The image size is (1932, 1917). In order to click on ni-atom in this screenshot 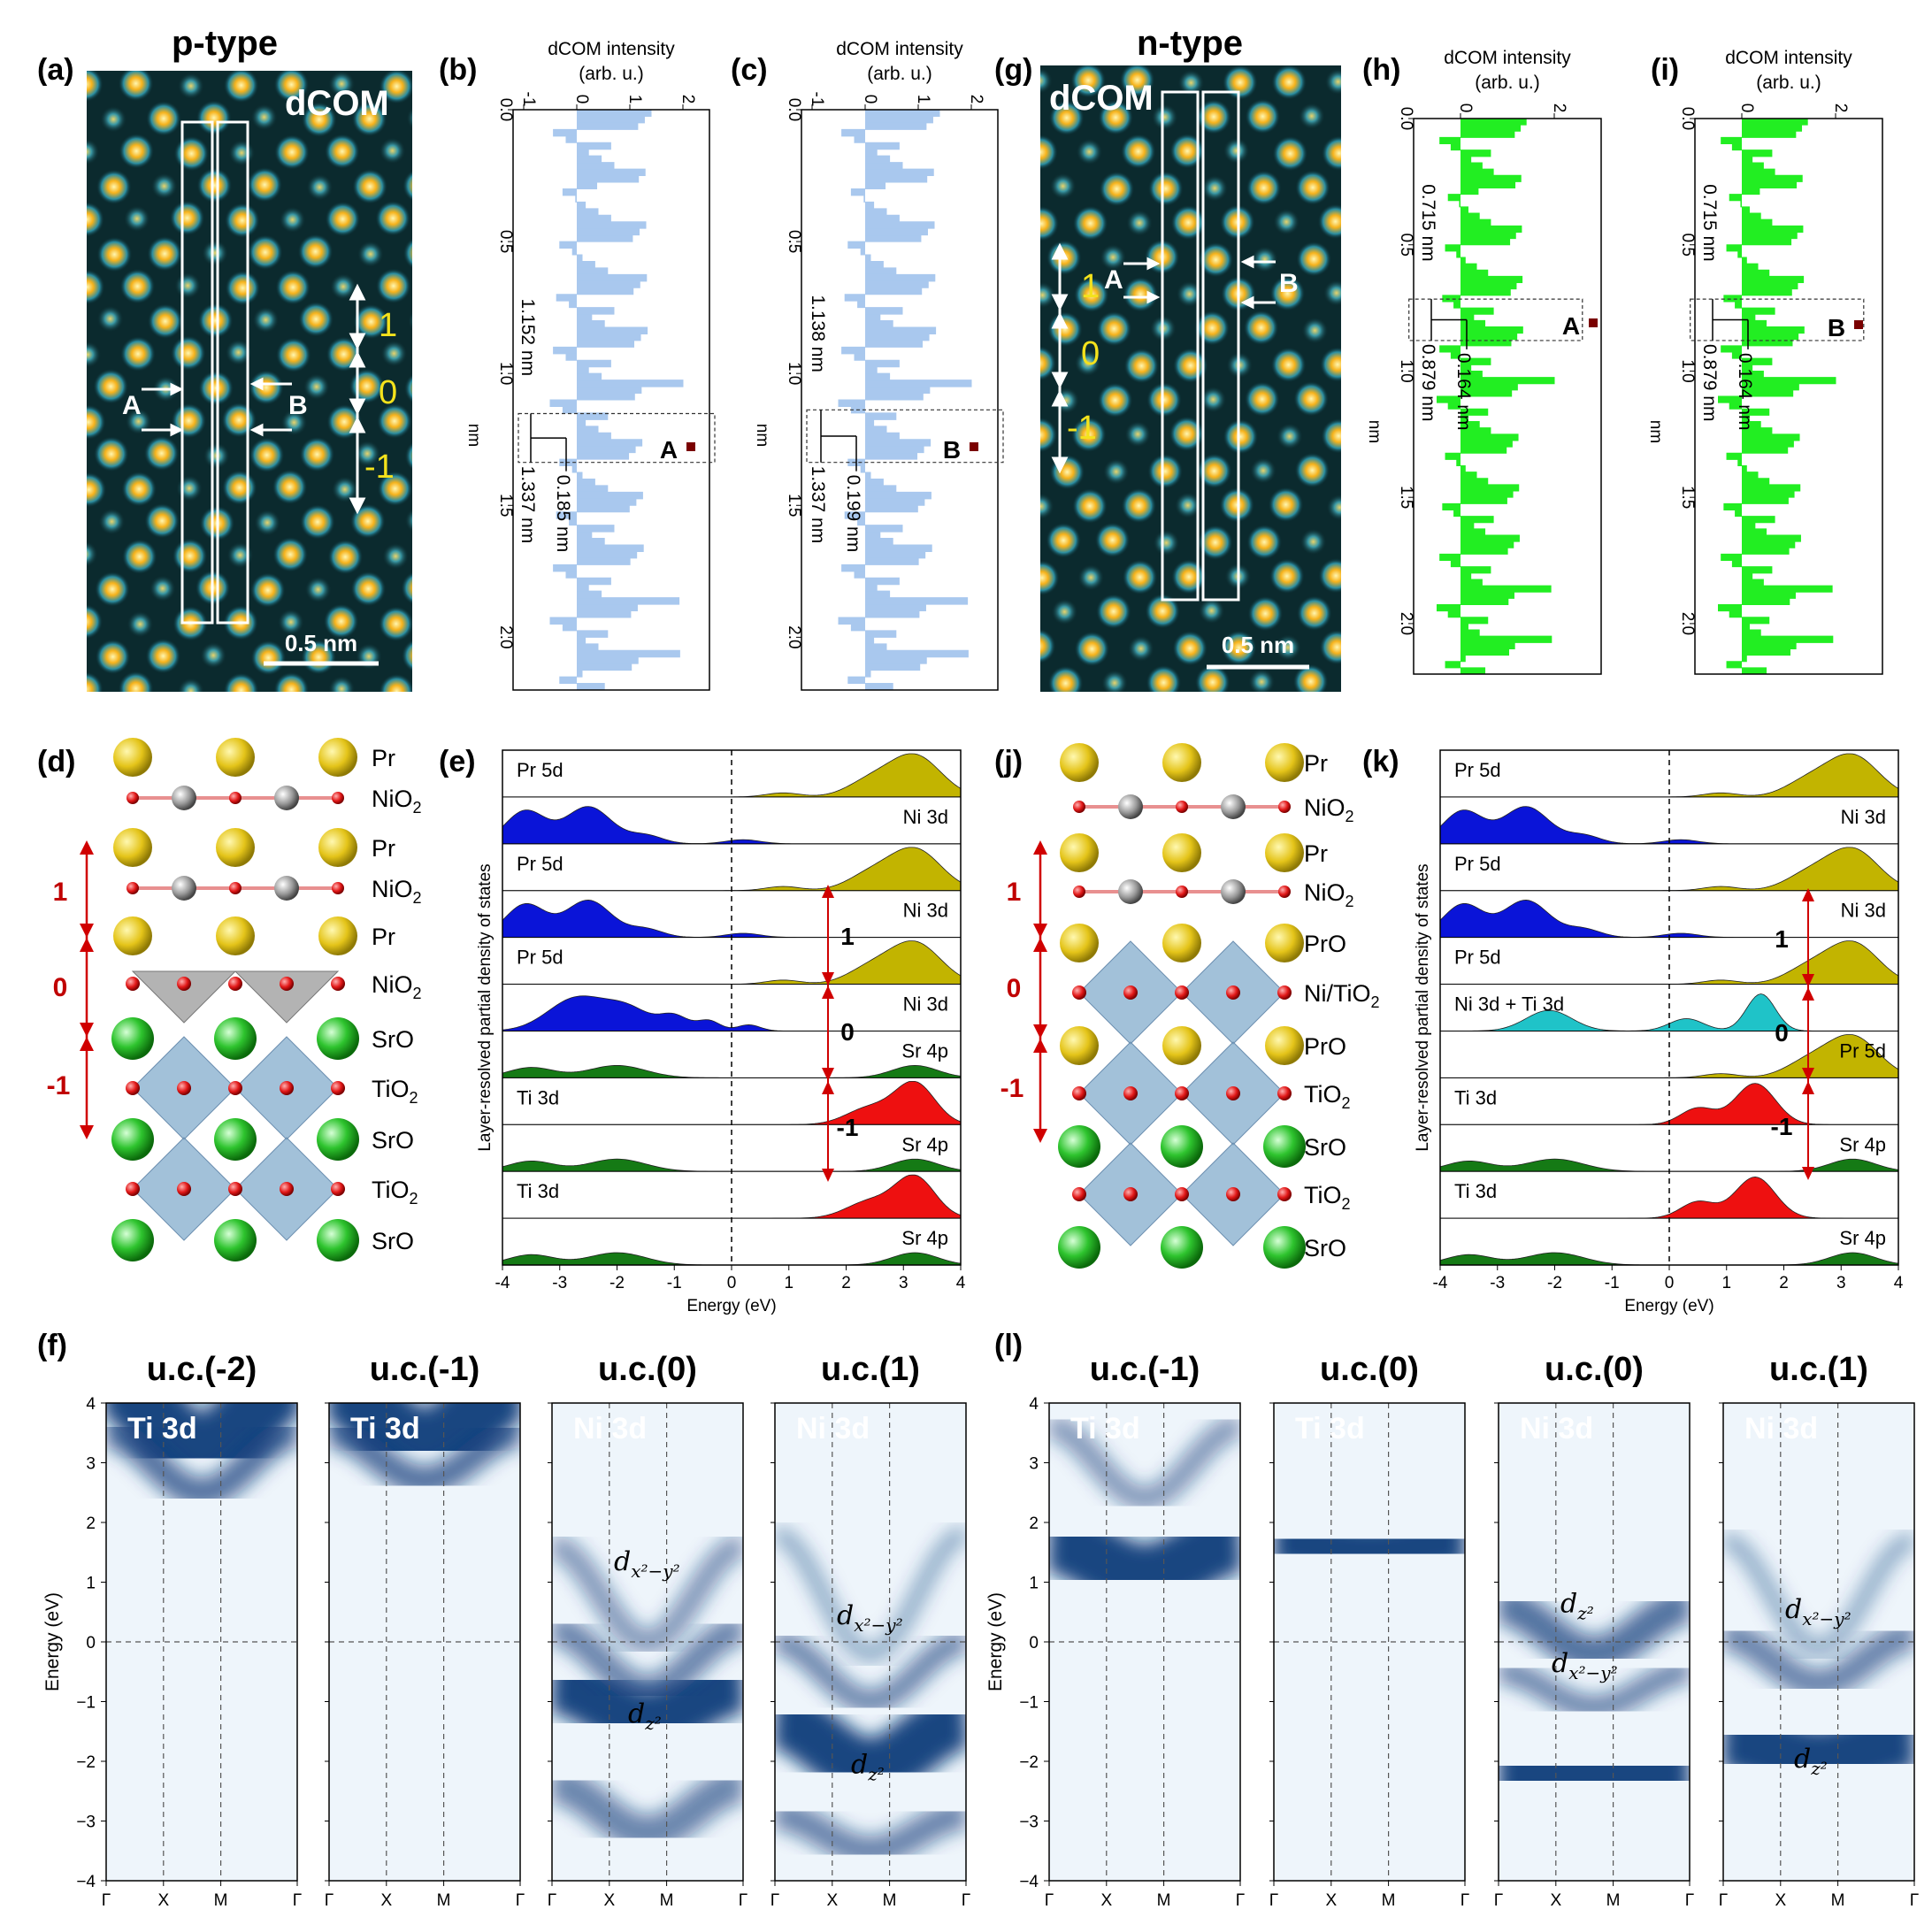, I will do `click(184, 889)`.